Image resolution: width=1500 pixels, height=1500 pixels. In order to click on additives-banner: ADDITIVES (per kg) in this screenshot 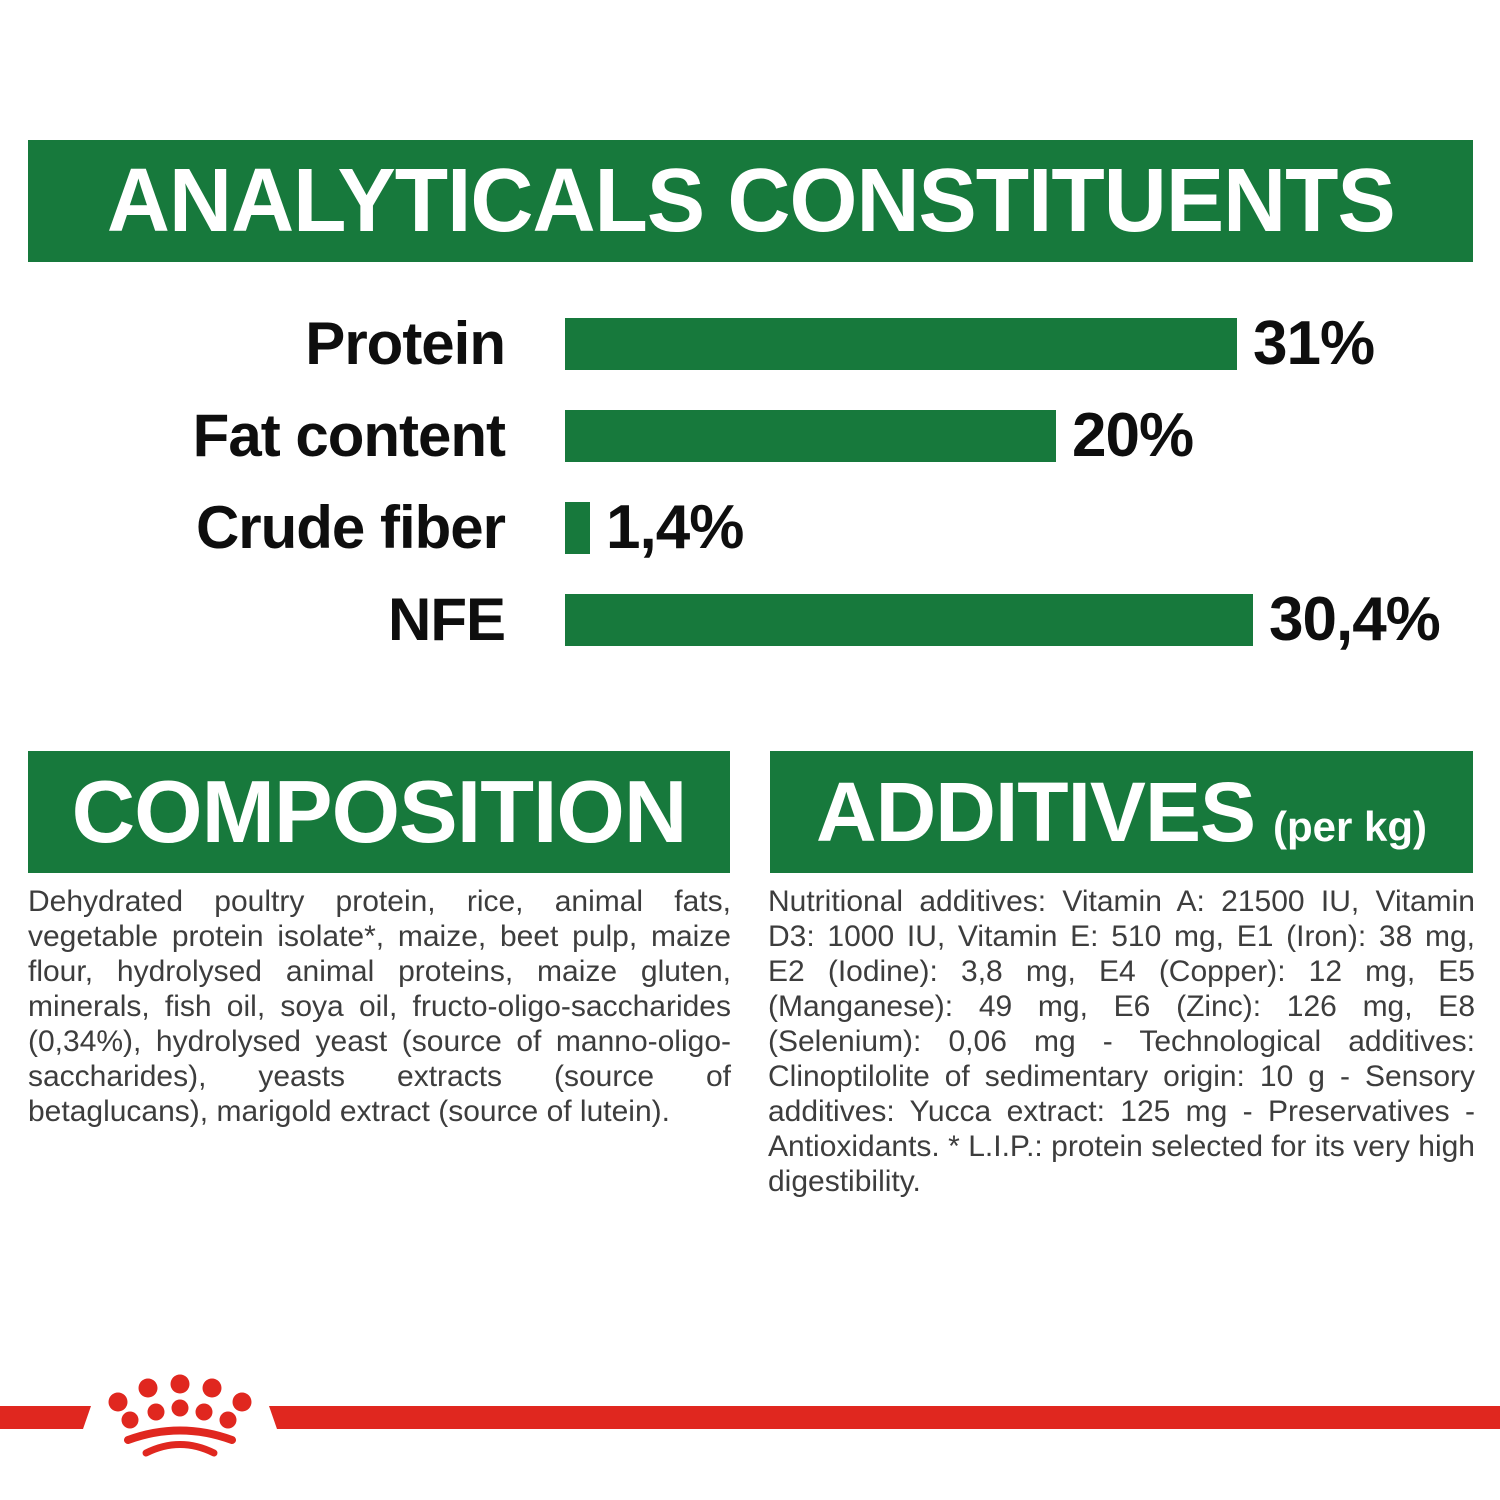, I will do `click(1121, 812)`.